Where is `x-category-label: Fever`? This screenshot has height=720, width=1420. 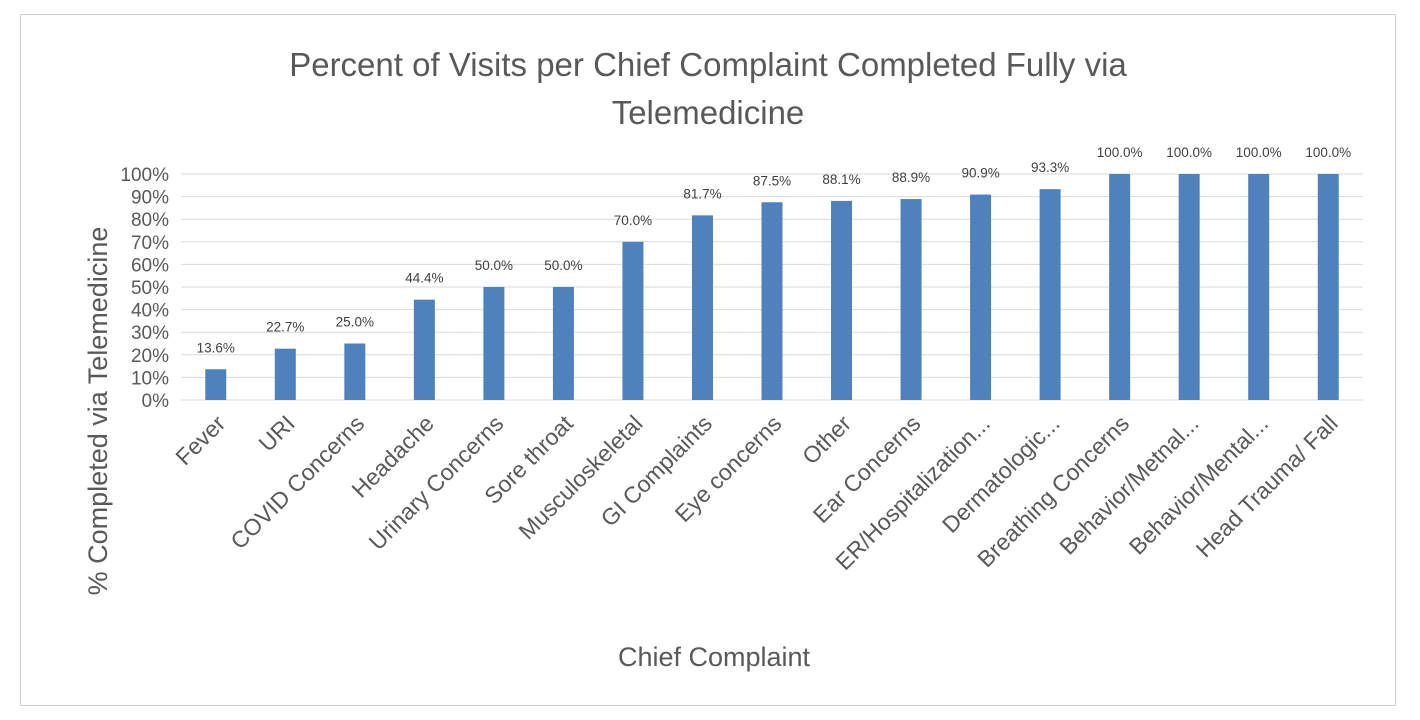
x-category-label: Fever is located at coordinates (200, 440).